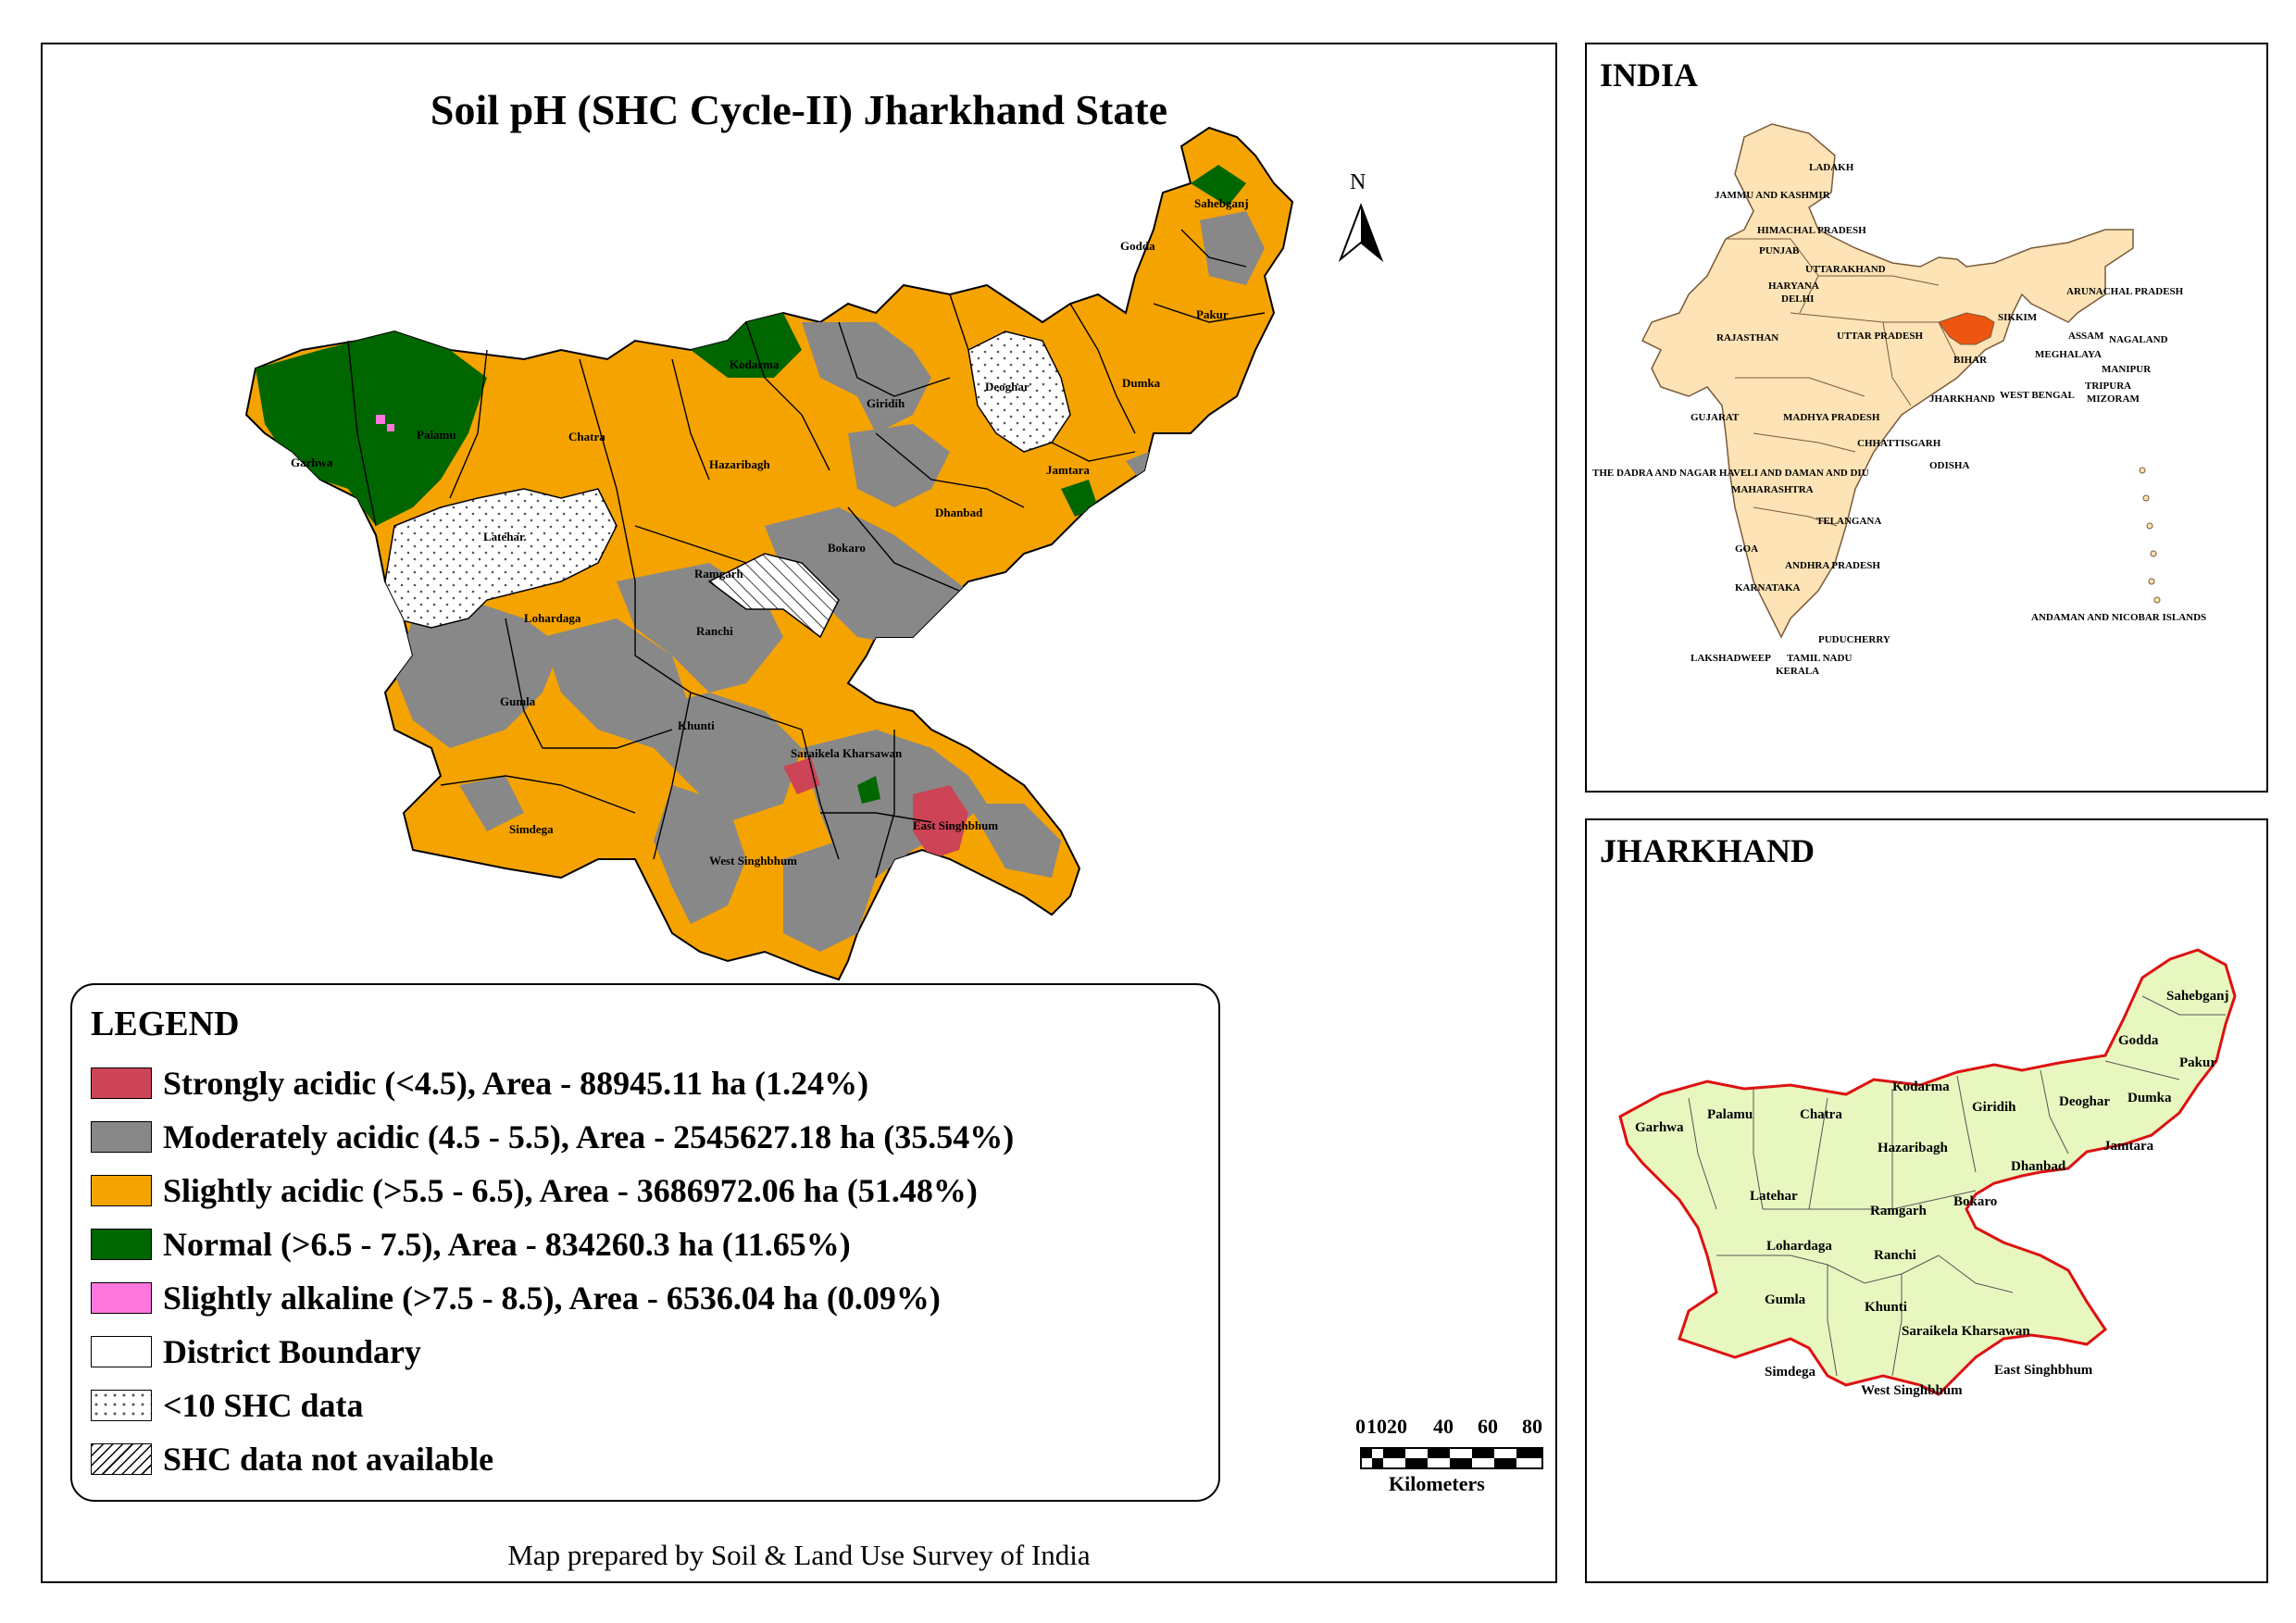 The width and height of the screenshot is (2296, 1623). I want to click on swatch-strongly-acidic, so click(121, 1083).